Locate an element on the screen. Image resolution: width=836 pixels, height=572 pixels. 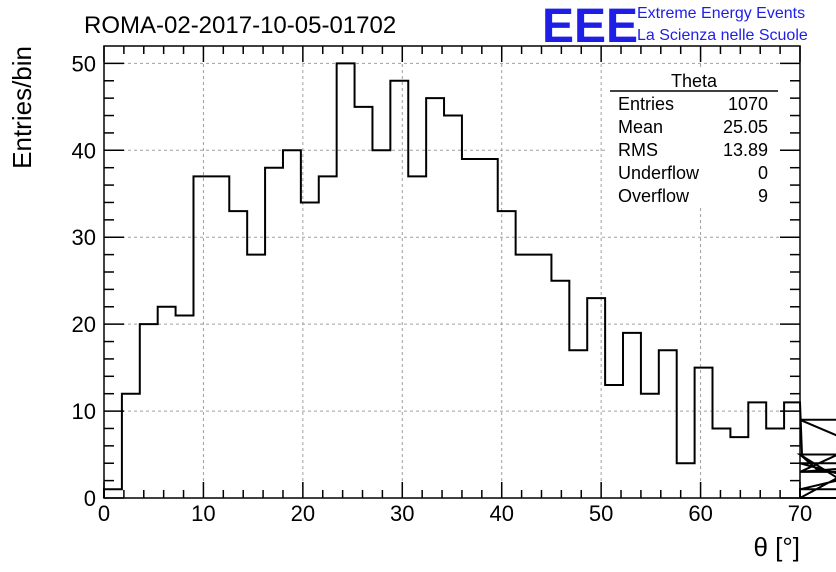
x-tick-label: 70 is located at coordinates (800, 513).